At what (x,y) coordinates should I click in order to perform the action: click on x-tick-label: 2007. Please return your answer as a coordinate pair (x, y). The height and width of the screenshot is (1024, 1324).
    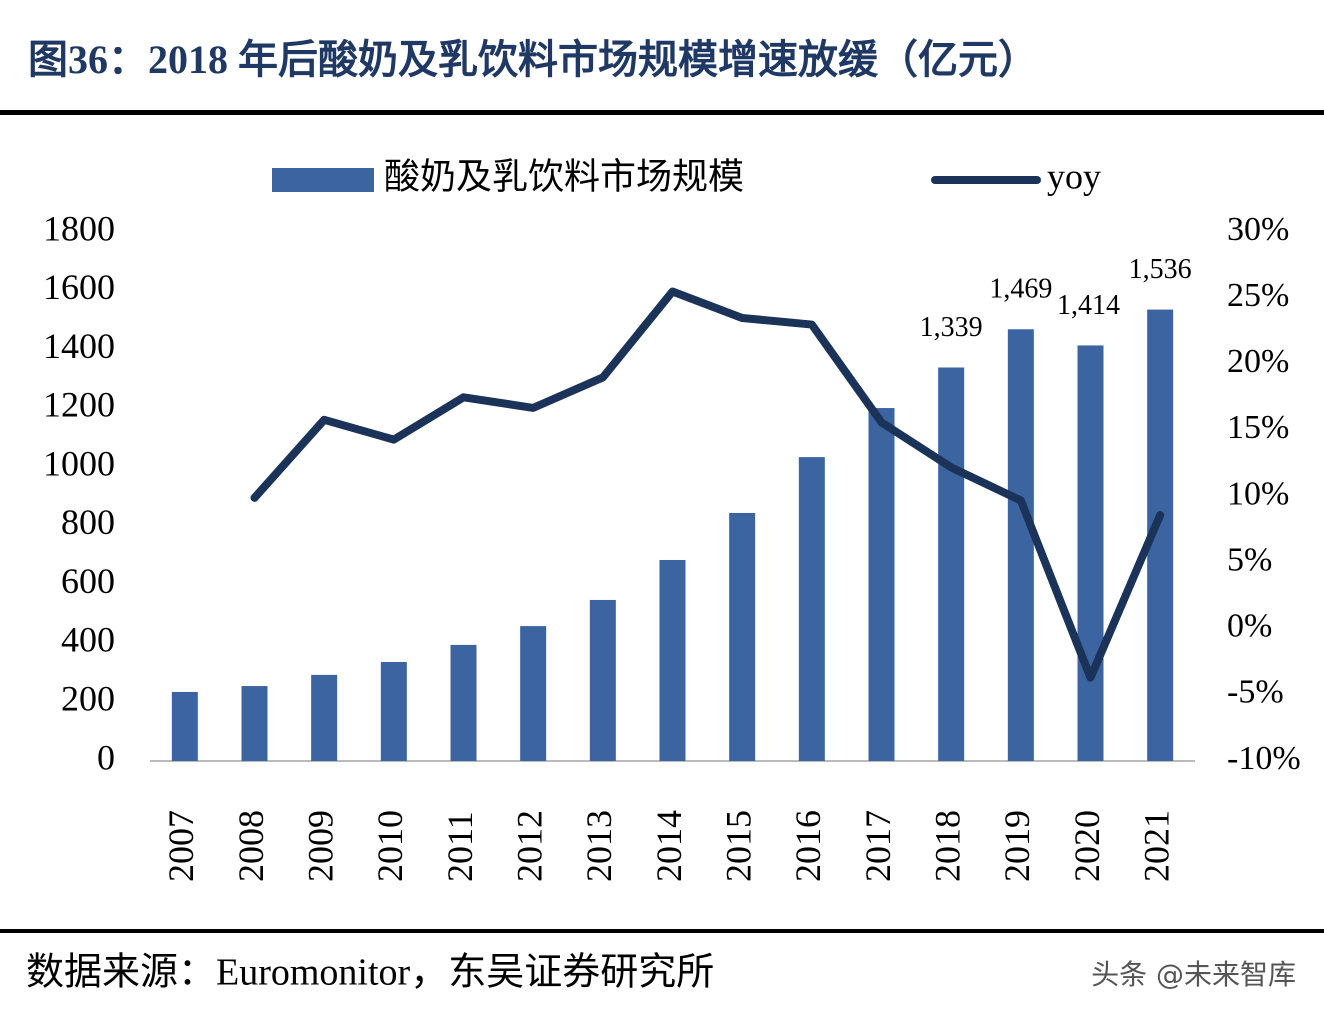
    Looking at the image, I should click on (181, 846).